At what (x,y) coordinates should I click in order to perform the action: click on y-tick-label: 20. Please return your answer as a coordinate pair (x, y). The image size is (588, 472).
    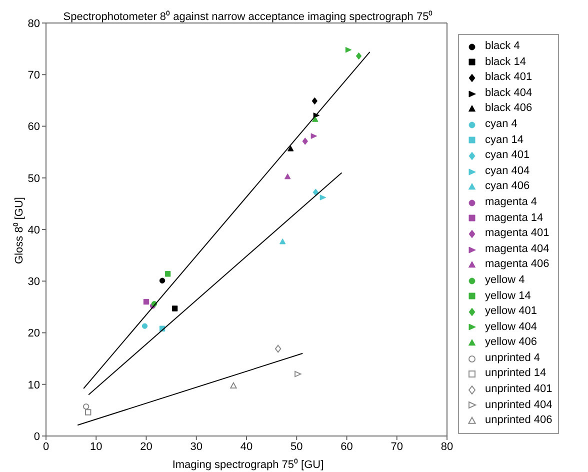
    Looking at the image, I should click on (34, 334).